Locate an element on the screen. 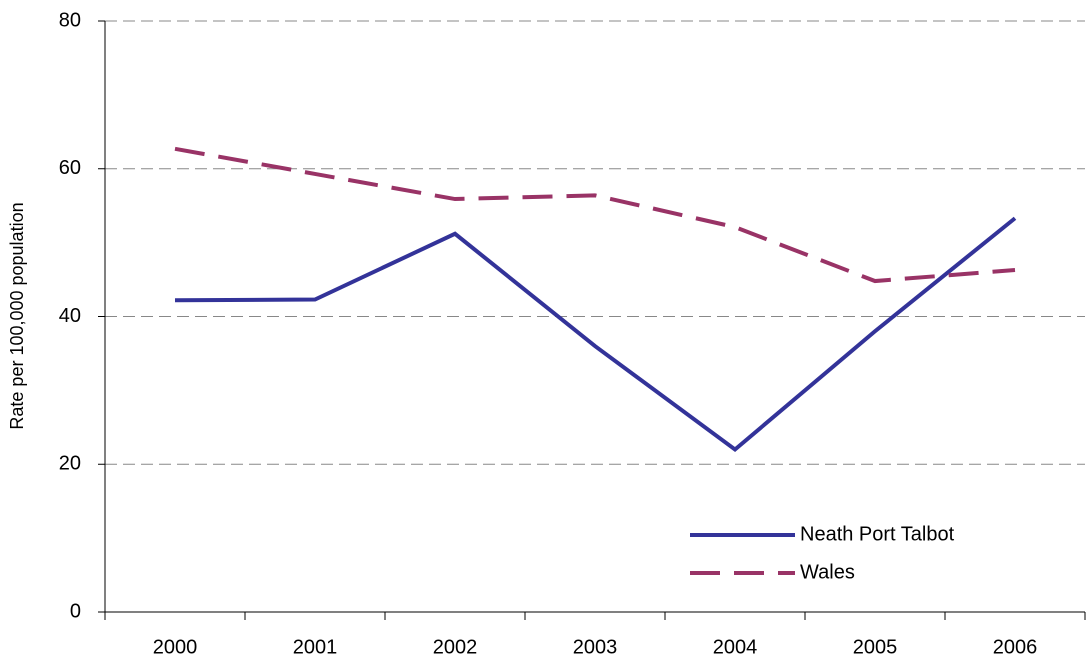 This screenshot has height=664, width=1089. y-tick-label: 20 is located at coordinates (70, 464).